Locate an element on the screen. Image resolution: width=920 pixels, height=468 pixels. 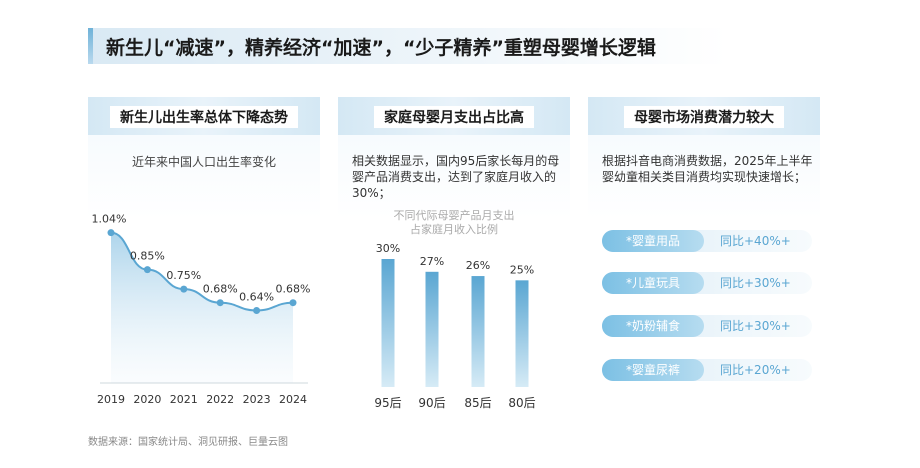
chart-title: 近年来中国人口出生率变化 is located at coordinates (203, 162).